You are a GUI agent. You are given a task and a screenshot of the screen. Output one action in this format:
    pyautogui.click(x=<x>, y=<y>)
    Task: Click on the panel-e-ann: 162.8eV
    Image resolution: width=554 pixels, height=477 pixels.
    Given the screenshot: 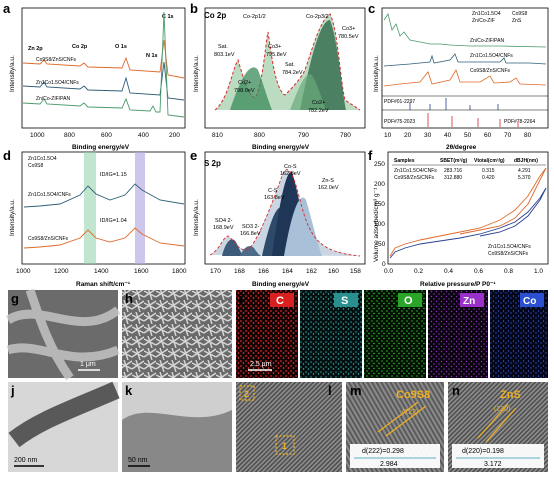 What is the action you would take?
    pyautogui.click(x=290, y=174)
    